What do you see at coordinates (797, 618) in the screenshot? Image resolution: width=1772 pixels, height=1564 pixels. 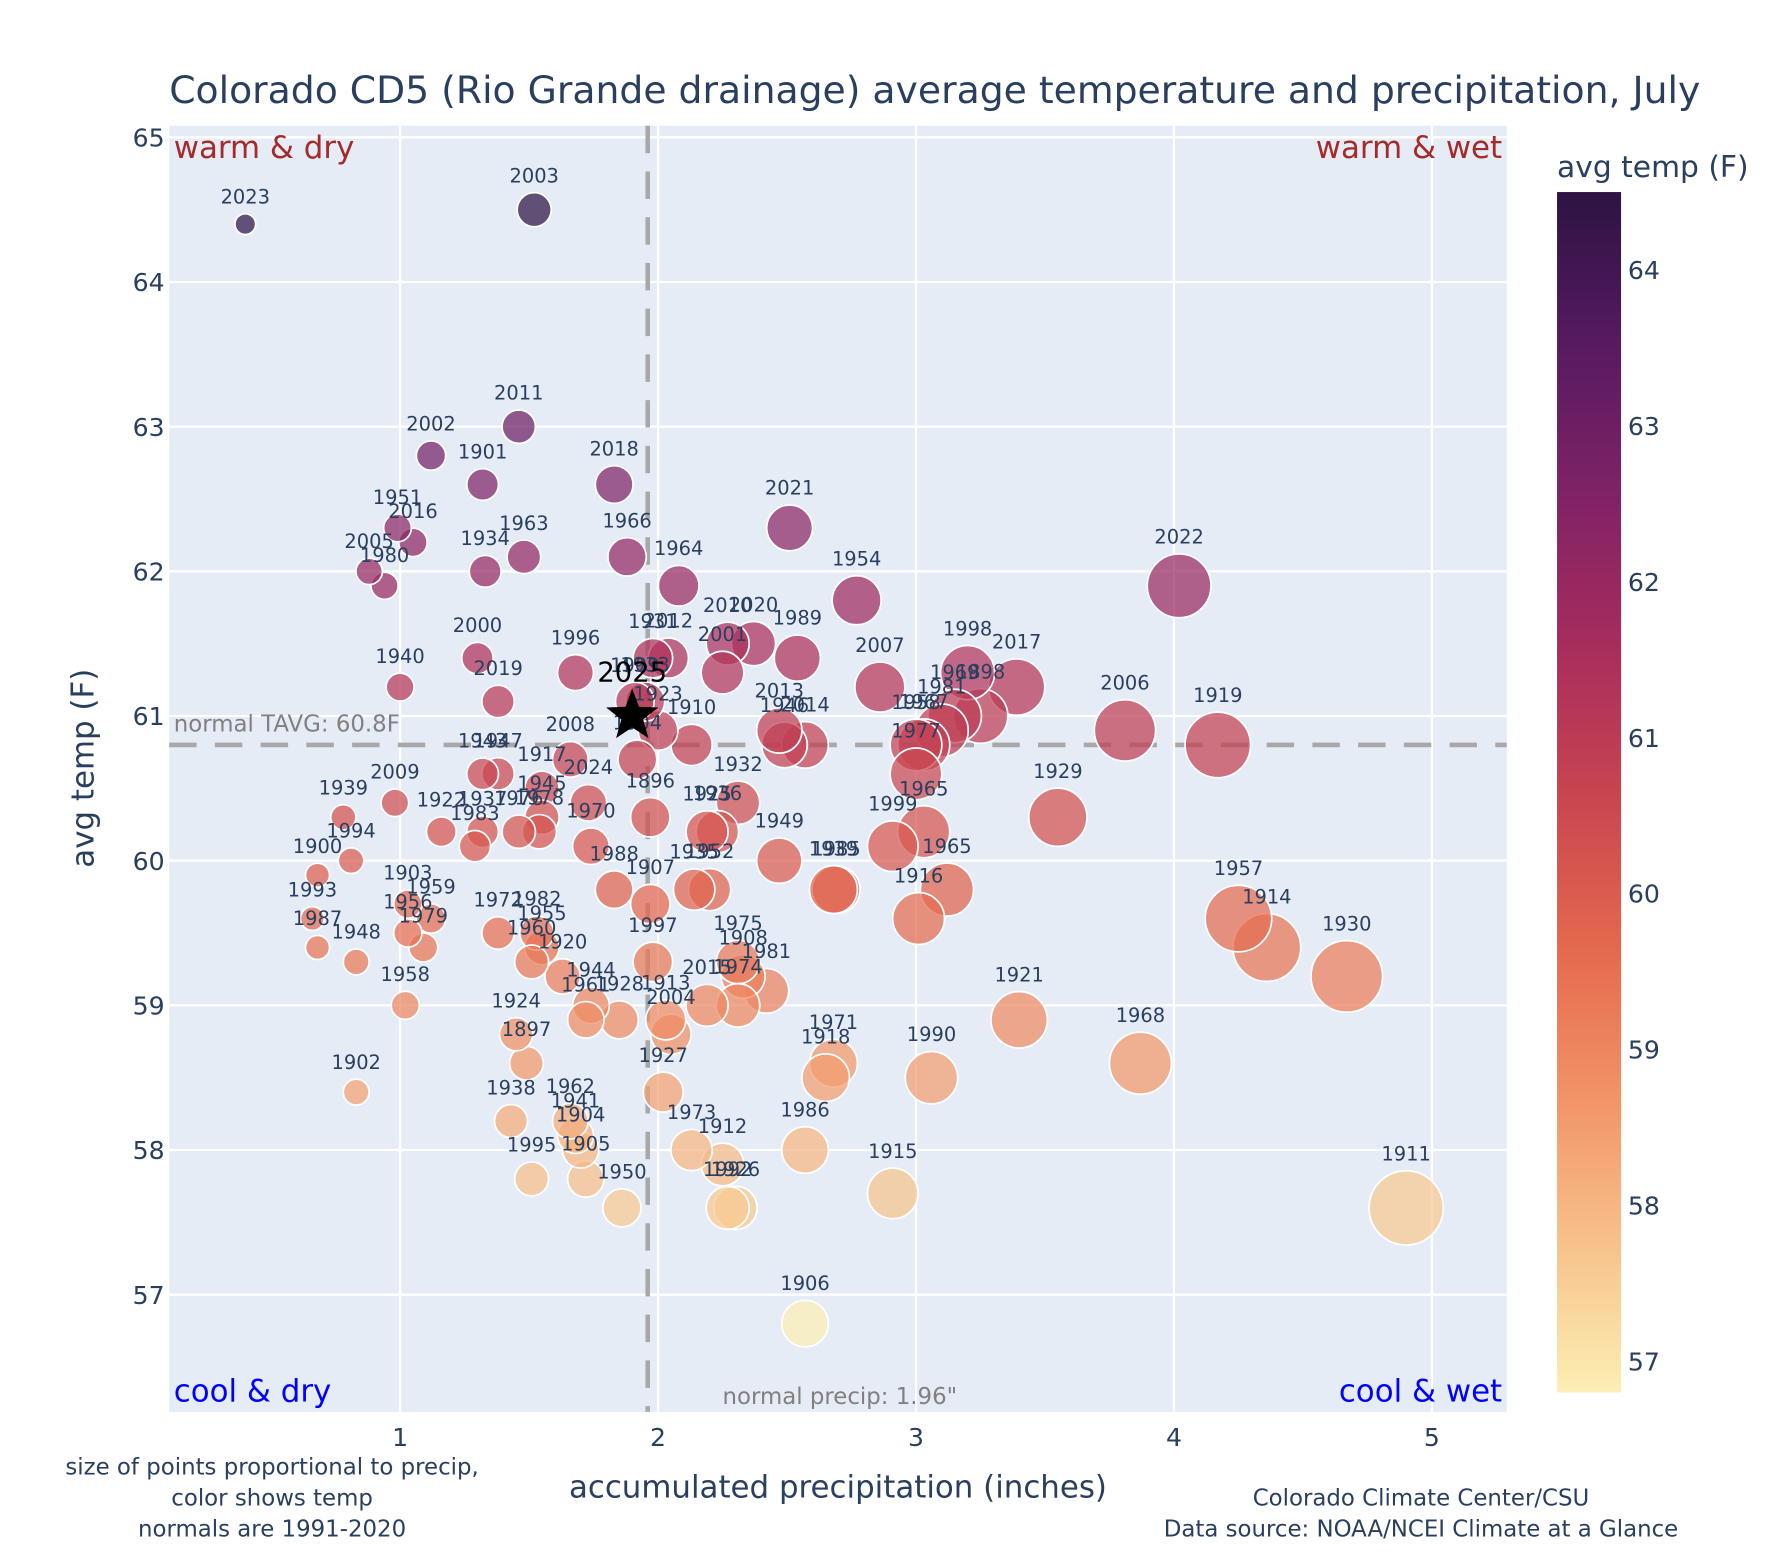 I see `point-label: 1989` at bounding box center [797, 618].